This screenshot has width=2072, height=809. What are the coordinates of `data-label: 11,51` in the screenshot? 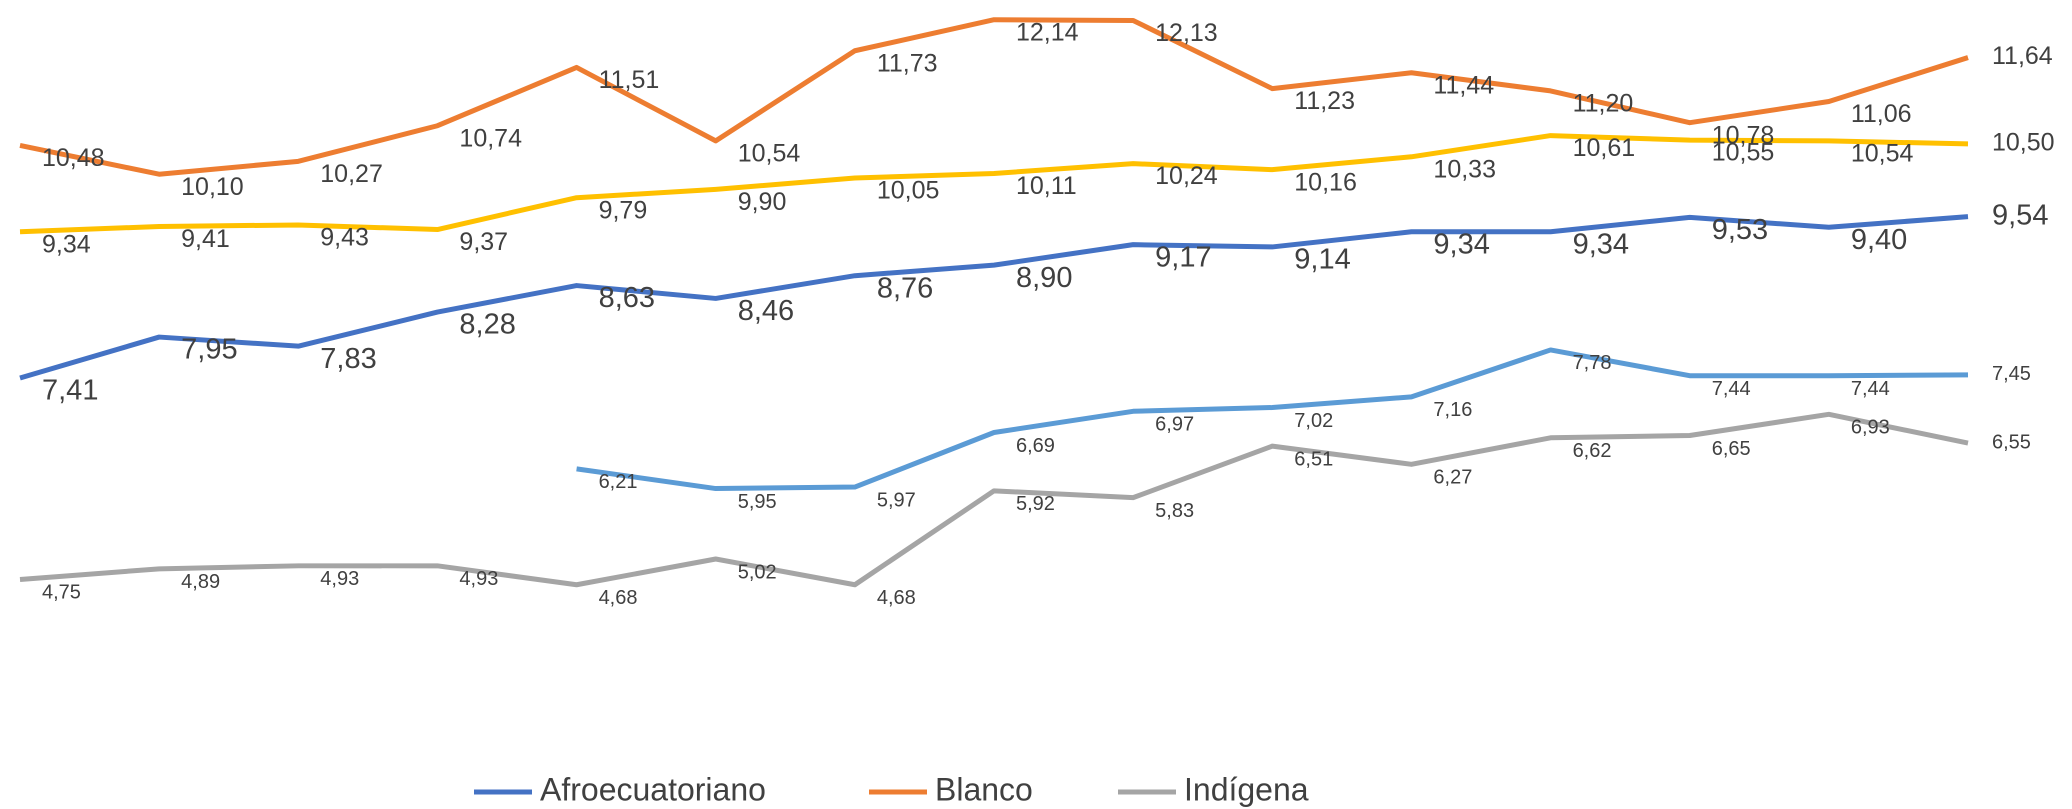 It's located at (629, 80).